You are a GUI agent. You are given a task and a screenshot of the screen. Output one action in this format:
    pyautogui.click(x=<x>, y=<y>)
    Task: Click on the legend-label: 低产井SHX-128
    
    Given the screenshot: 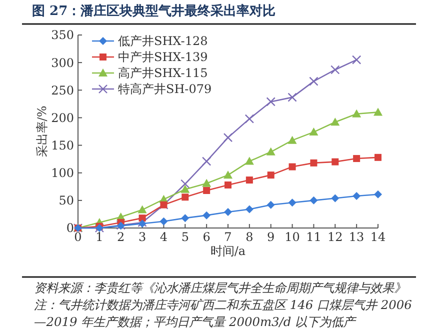 What is the action you would take?
    pyautogui.click(x=163, y=41)
    